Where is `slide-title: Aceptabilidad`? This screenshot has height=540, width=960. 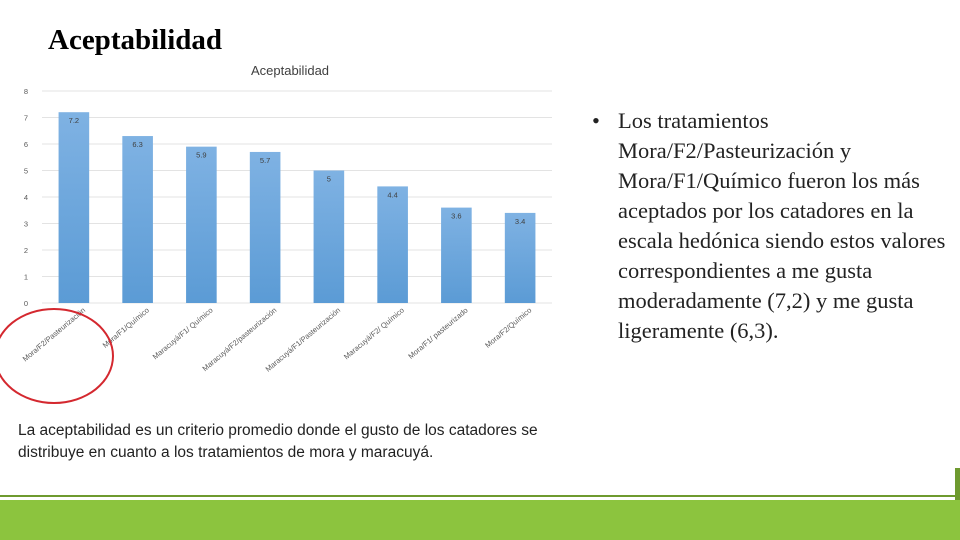 slide-title: Aceptabilidad is located at coordinates (135, 40).